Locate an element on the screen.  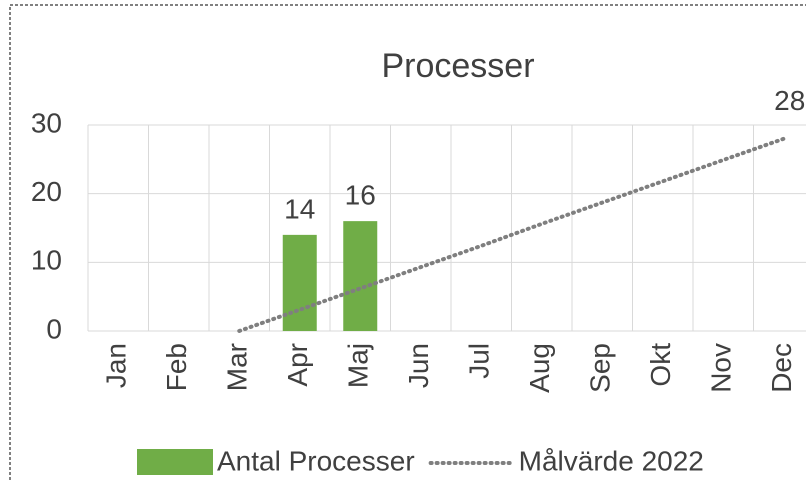
legend-label: Antal Processer is located at coordinates (316, 460).